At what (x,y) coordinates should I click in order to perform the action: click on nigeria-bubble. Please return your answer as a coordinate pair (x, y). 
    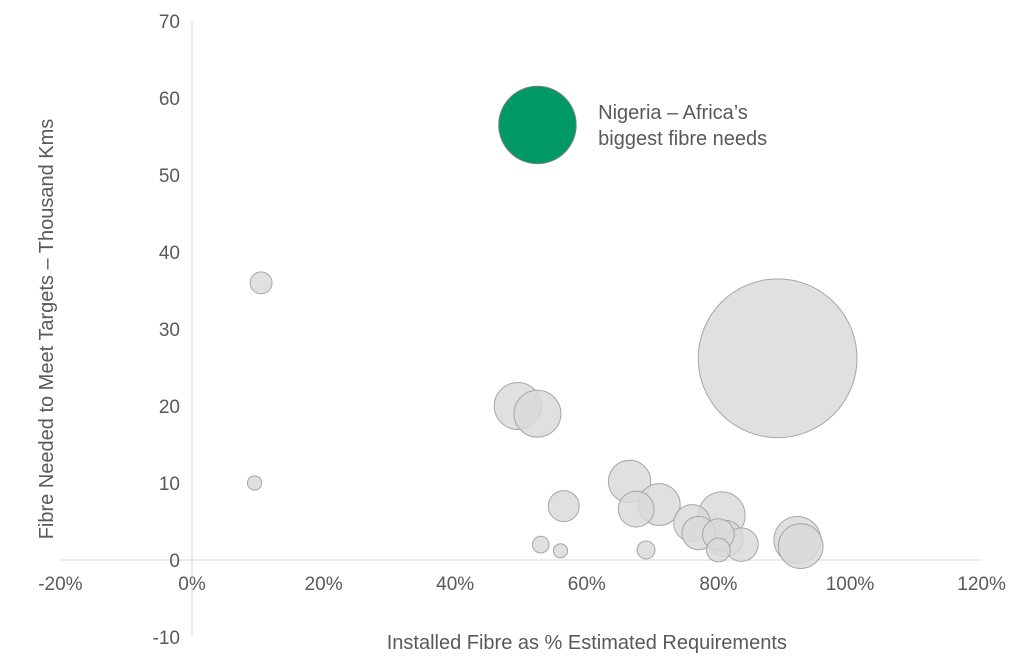
    Looking at the image, I should click on (537, 125).